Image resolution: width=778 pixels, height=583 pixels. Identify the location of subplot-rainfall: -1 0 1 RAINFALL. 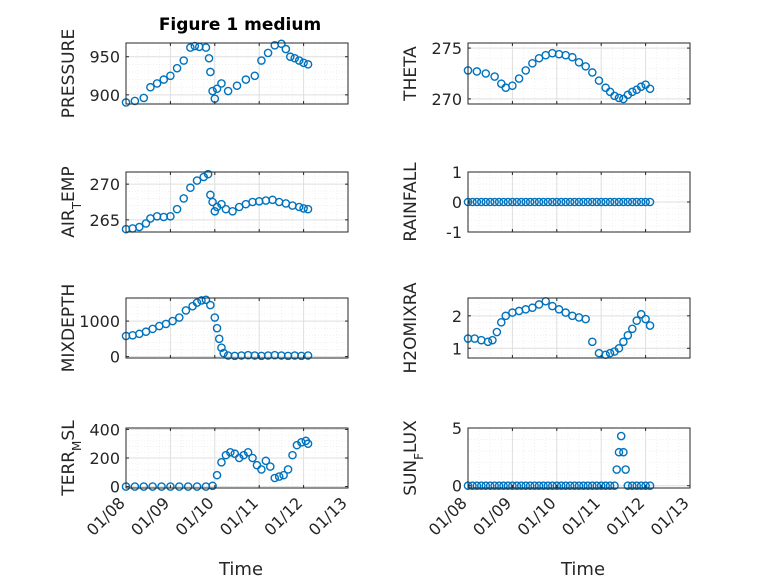
(546, 202).